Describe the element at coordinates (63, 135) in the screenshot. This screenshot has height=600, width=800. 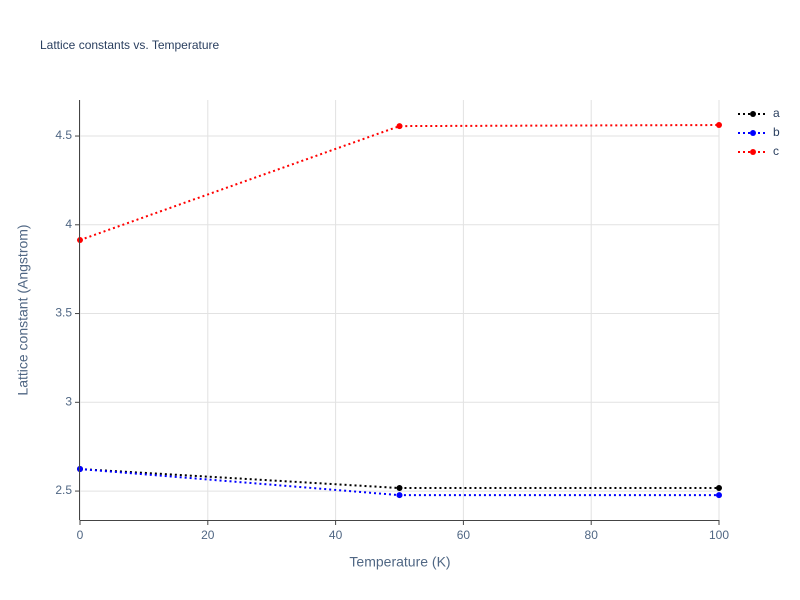
I see `y-tick-label: 4.5` at that location.